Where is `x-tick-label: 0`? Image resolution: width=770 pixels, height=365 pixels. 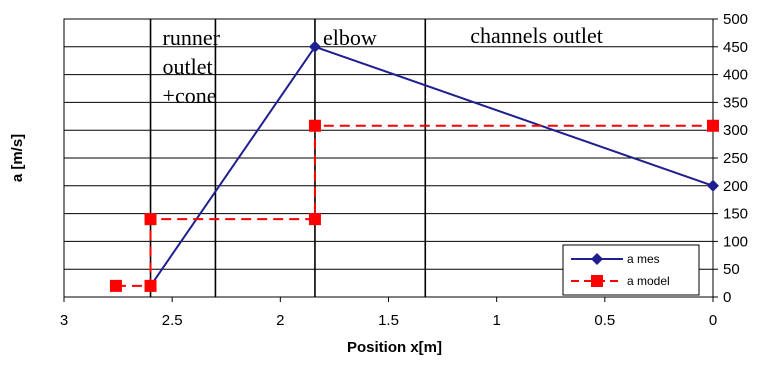
x-tick-label: 0 is located at coordinates (713, 320).